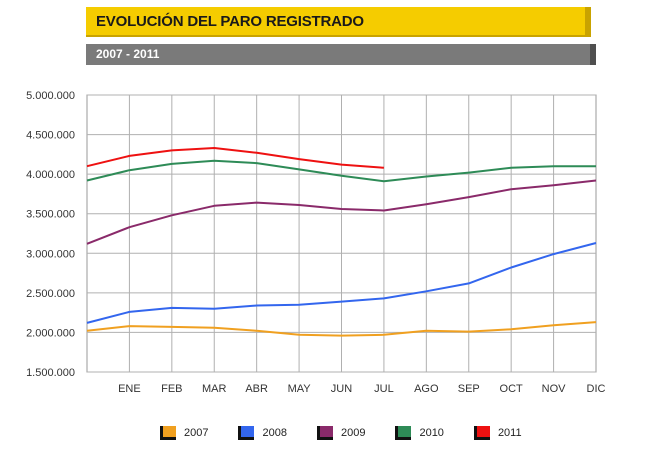 This screenshot has width=650, height=473. Describe the element at coordinates (50, 333) in the screenshot. I see `y-tick-label: 2.000.000` at that location.